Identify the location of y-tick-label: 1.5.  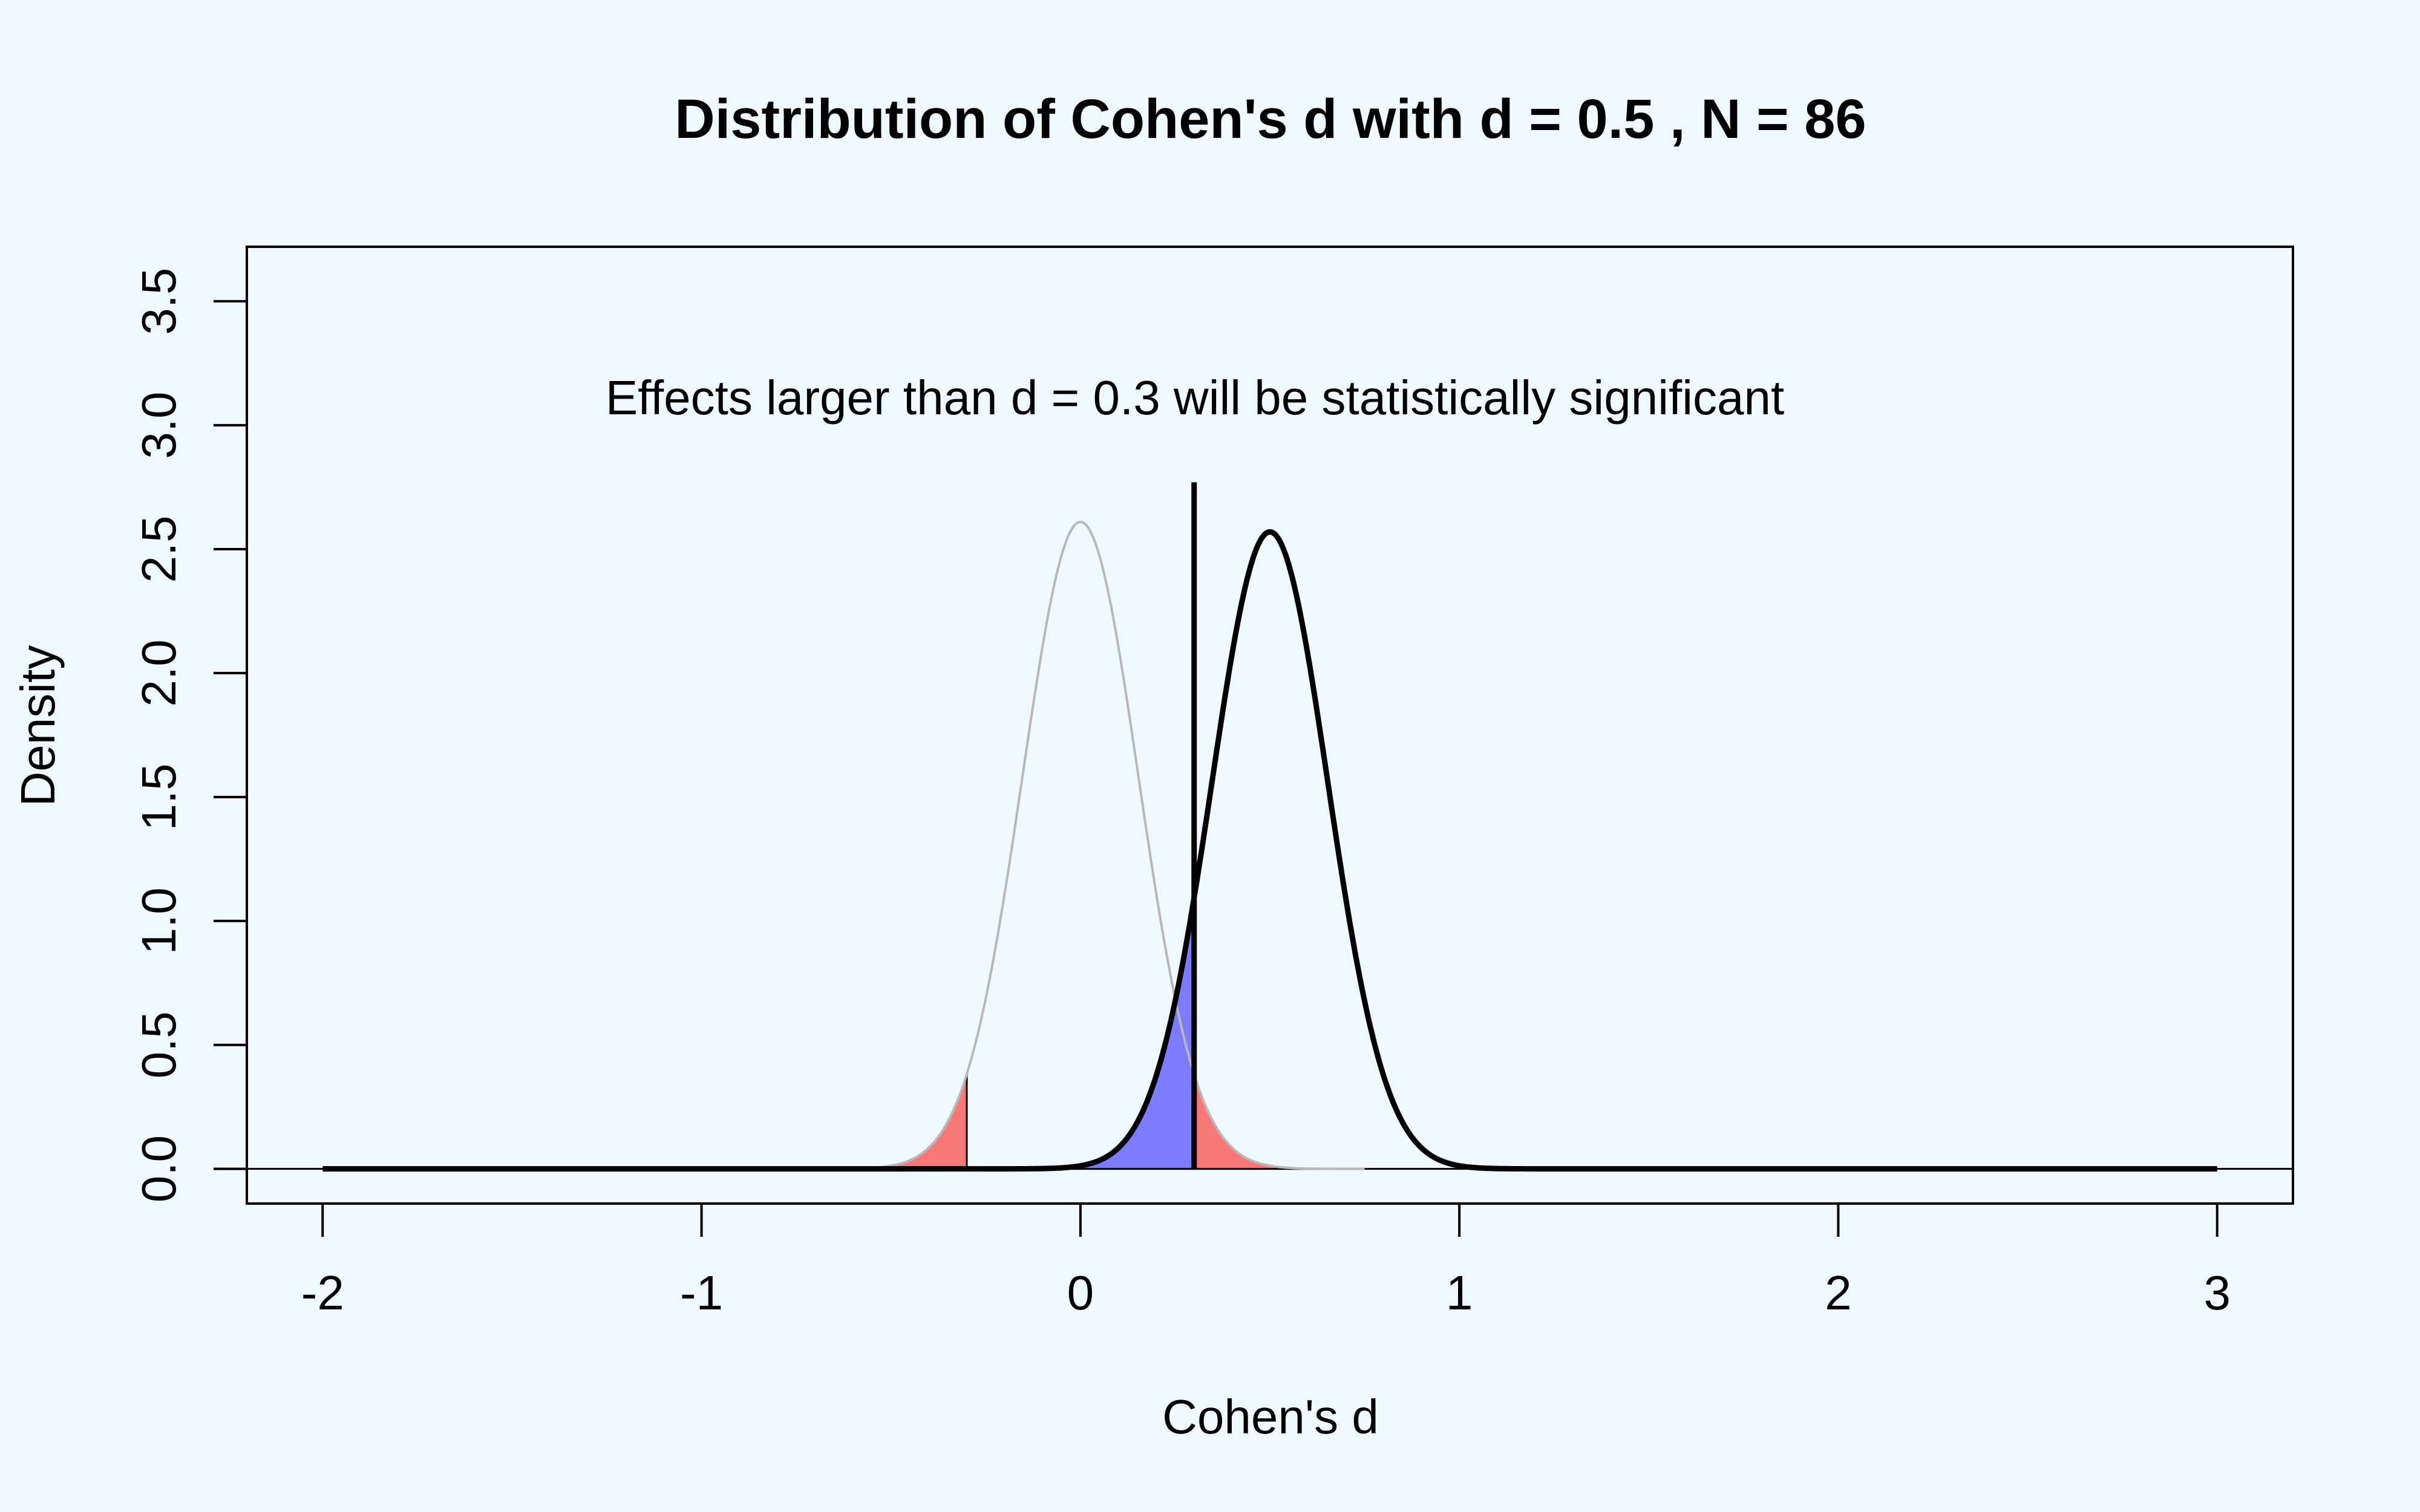
(159, 796).